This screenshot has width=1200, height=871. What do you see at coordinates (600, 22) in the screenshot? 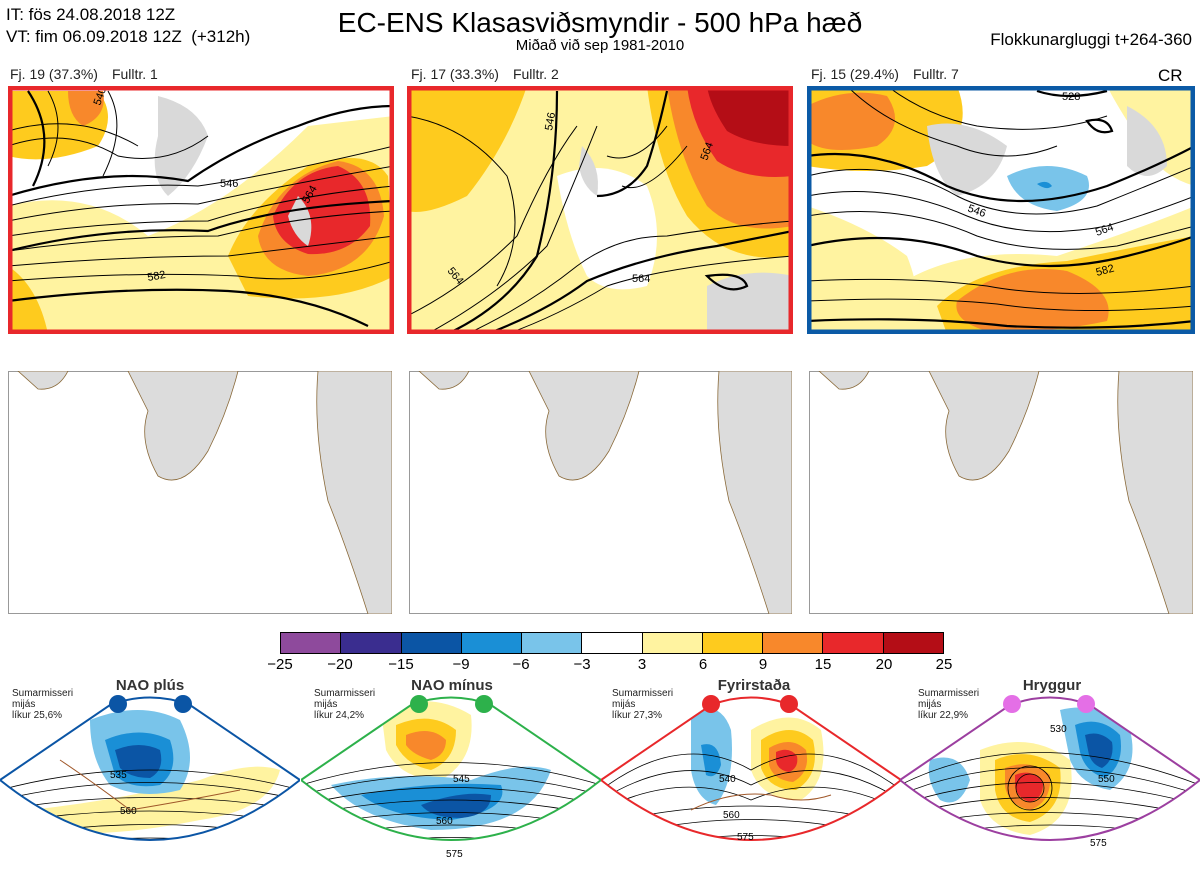
I see `page-title: EC-ENS Klasasviðsmyndir - 500 hPa hæð` at bounding box center [600, 22].